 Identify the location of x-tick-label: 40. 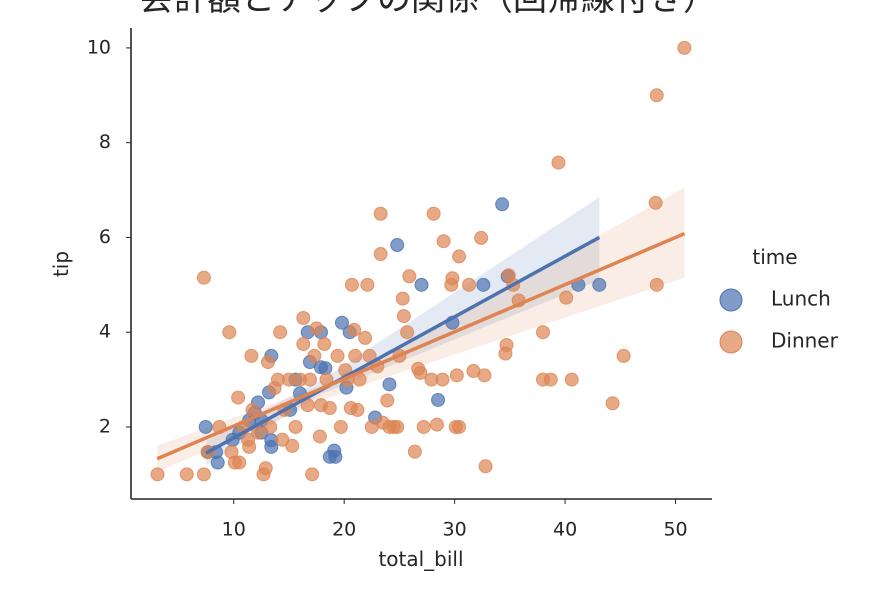
(565, 530).